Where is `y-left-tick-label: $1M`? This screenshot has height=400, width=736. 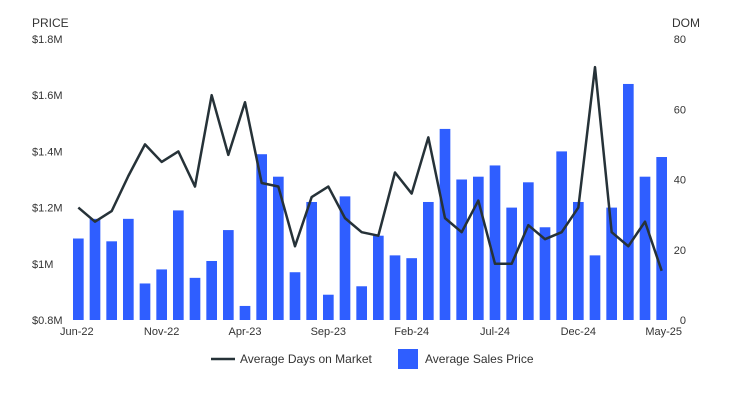
y-left-tick-label: $1M is located at coordinates (42, 265).